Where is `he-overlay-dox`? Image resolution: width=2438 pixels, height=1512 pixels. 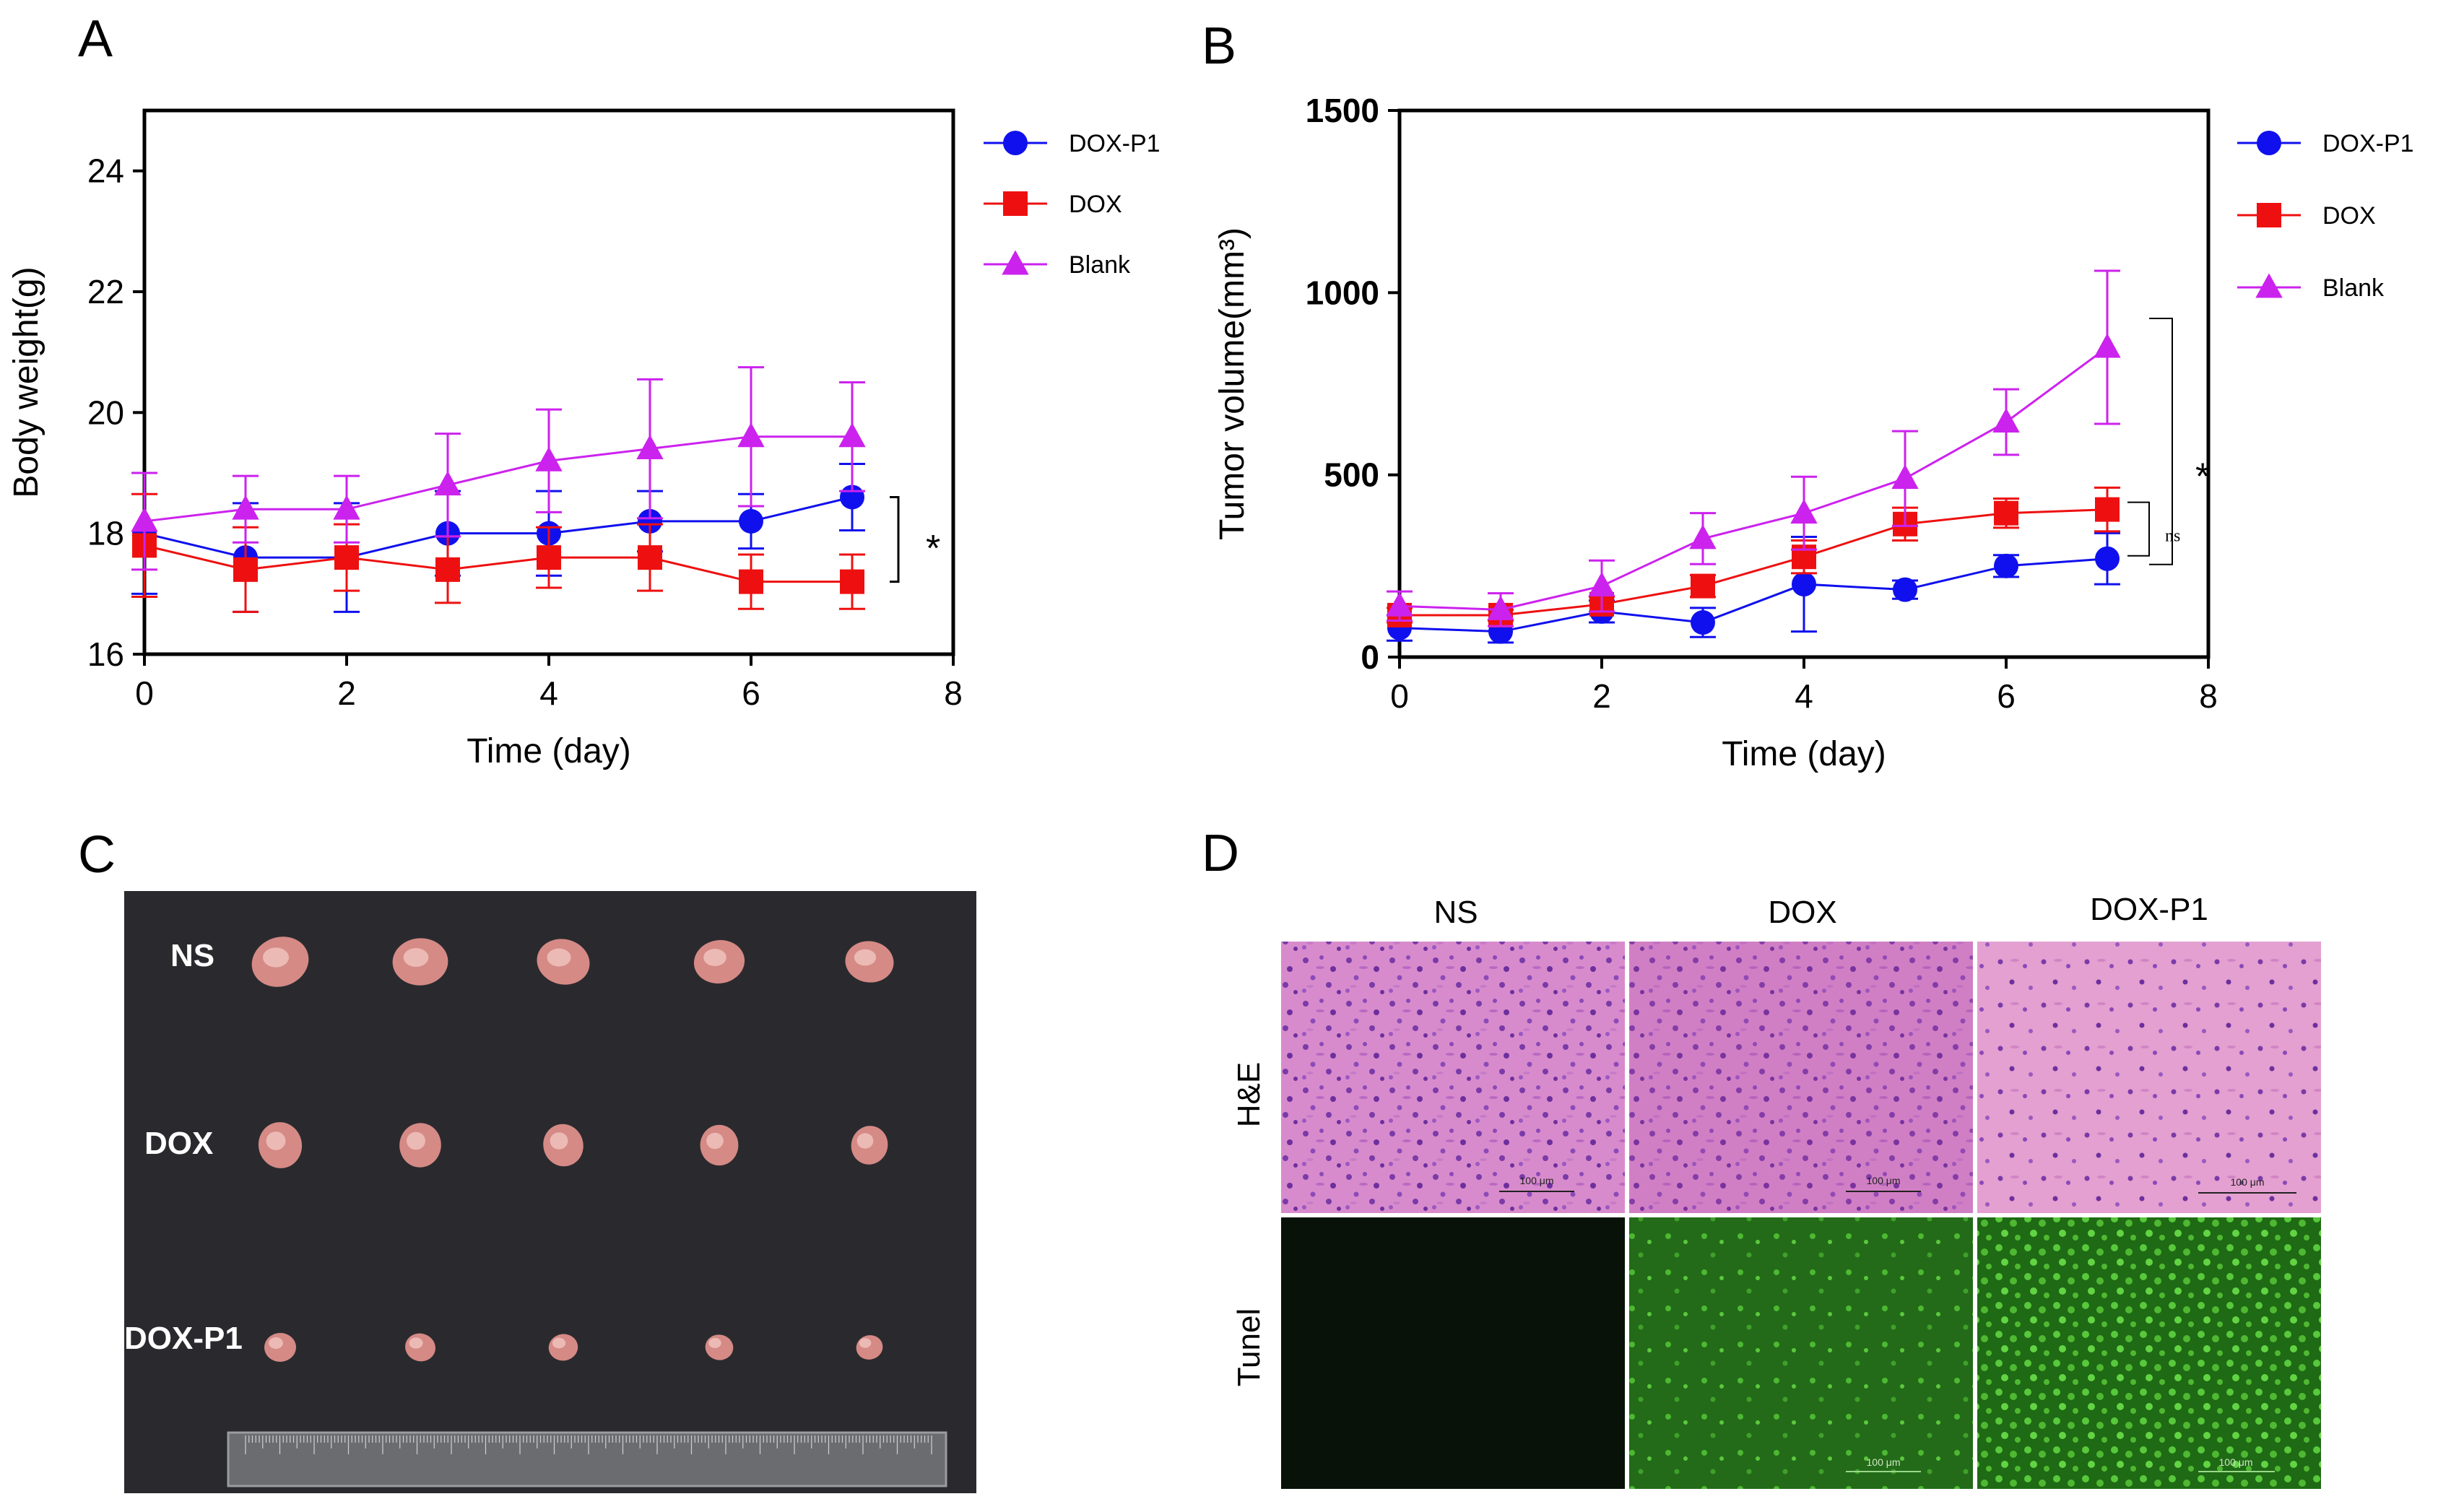
he-overlay-dox is located at coordinates (1801, 1077).